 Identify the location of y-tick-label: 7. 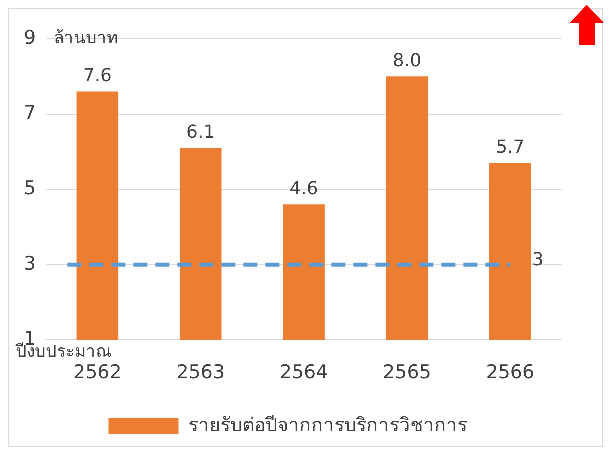
(30, 113).